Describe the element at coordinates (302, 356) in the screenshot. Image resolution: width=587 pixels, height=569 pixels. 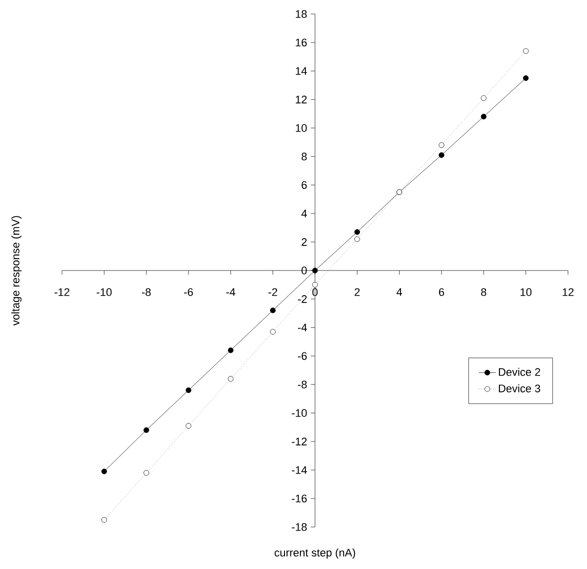
I see `y-tick-label: -6` at that location.